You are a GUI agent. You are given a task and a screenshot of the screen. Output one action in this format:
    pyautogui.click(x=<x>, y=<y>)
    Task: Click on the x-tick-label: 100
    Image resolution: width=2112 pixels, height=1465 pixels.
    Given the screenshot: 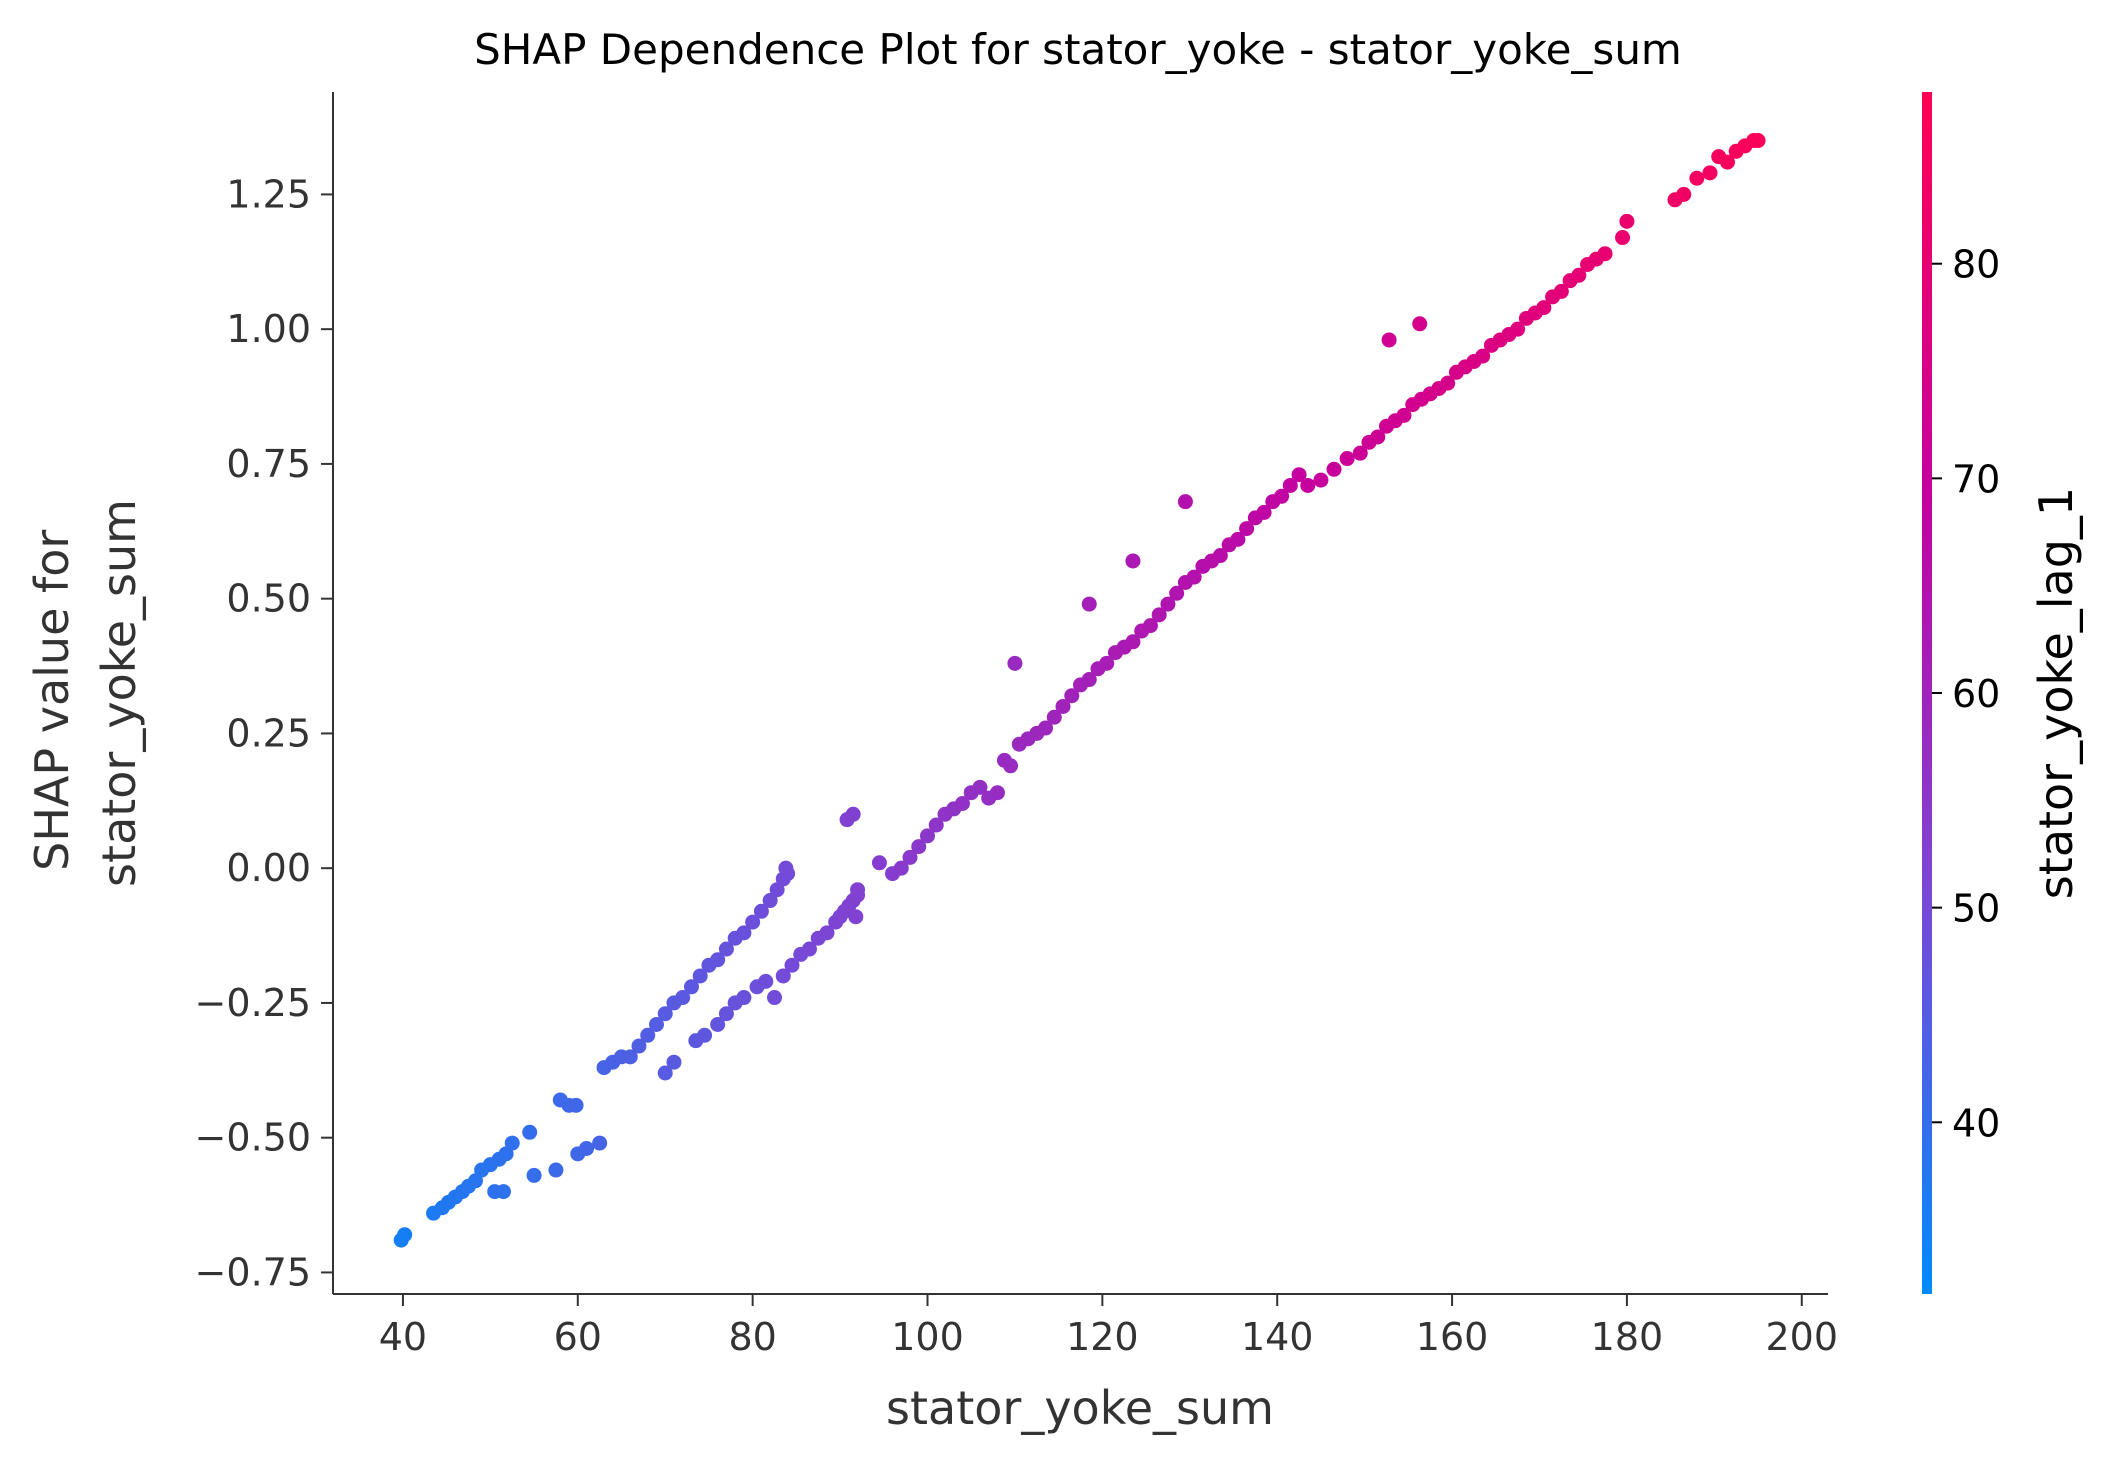 What is the action you would take?
    pyautogui.click(x=927, y=1337)
    